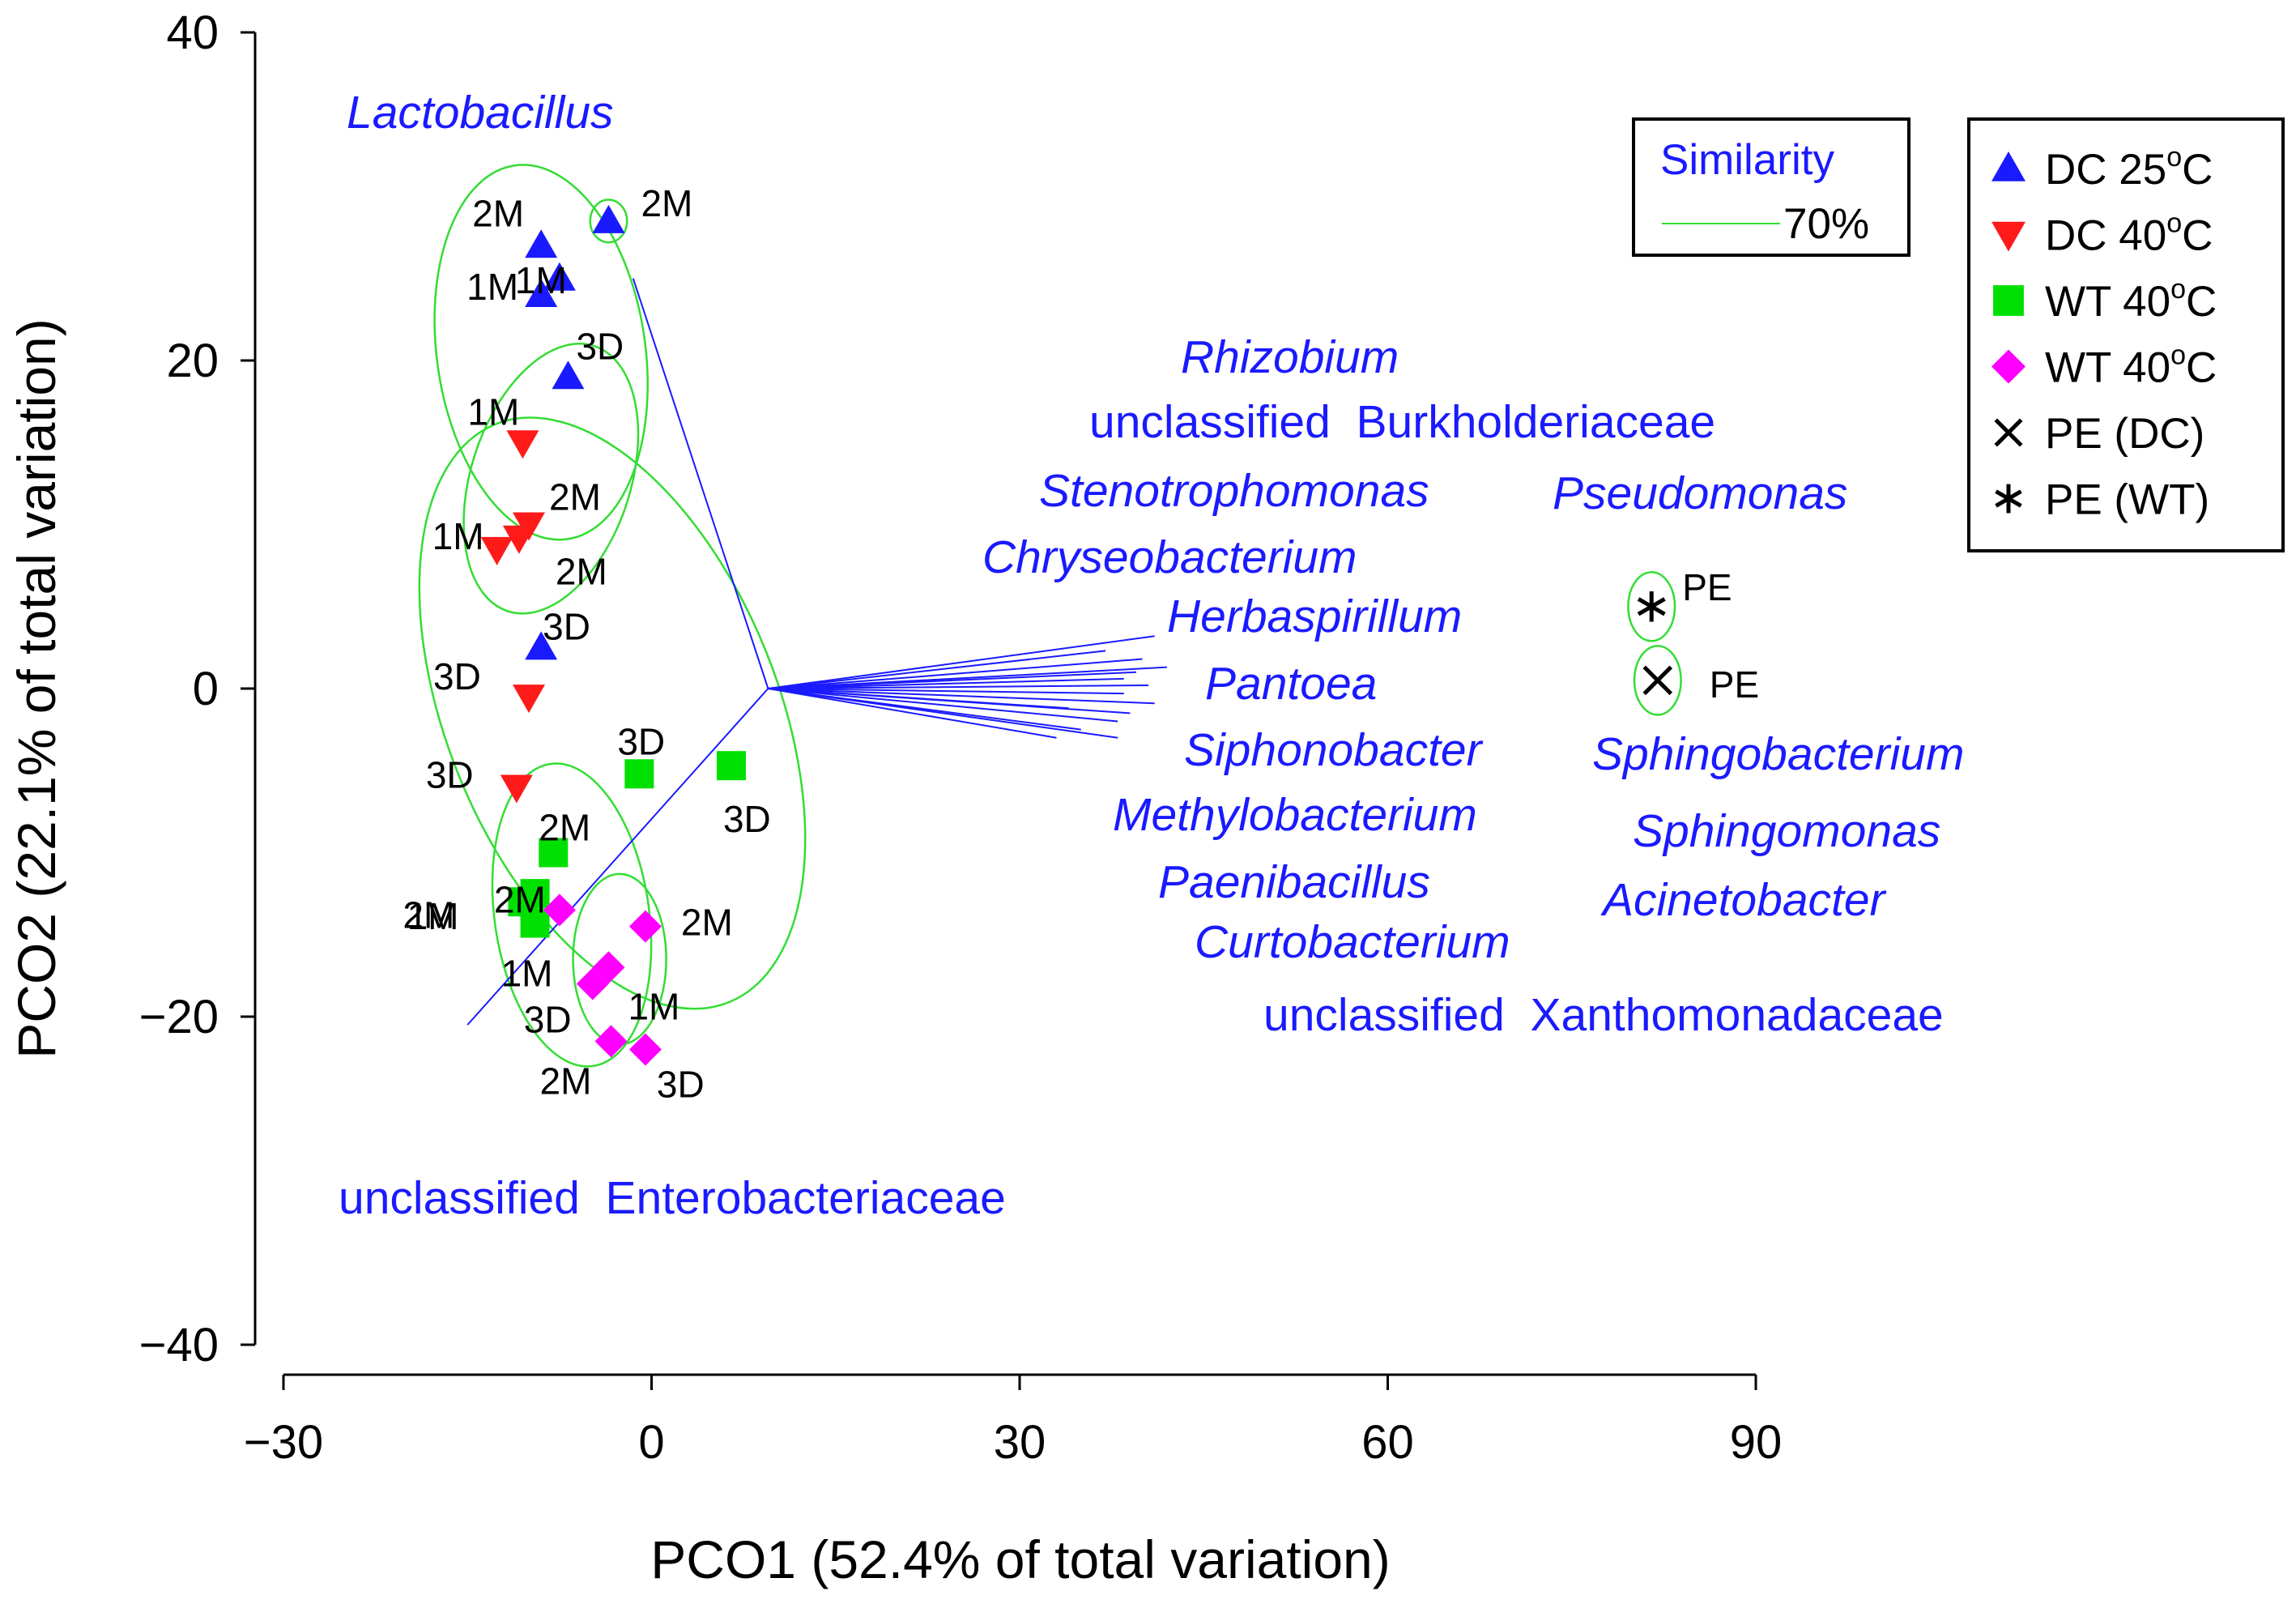 This screenshot has width=2296, height=1608. I want to click on x-ticks: −30 0 30 60 90, so click(1013, 1422).